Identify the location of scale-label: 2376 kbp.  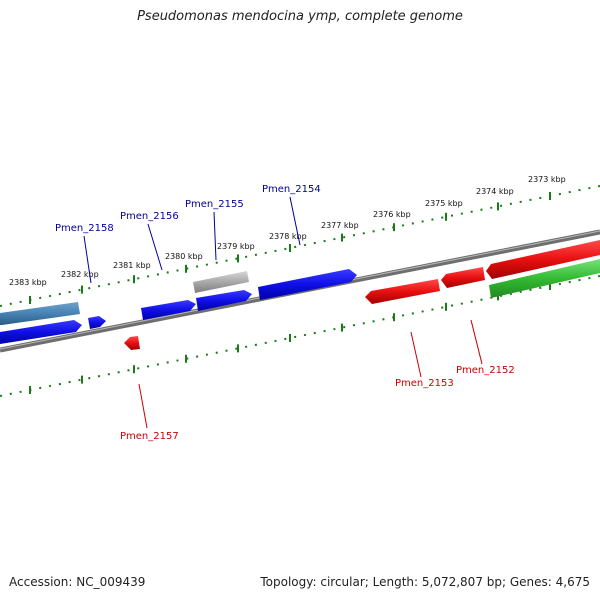
(392, 214).